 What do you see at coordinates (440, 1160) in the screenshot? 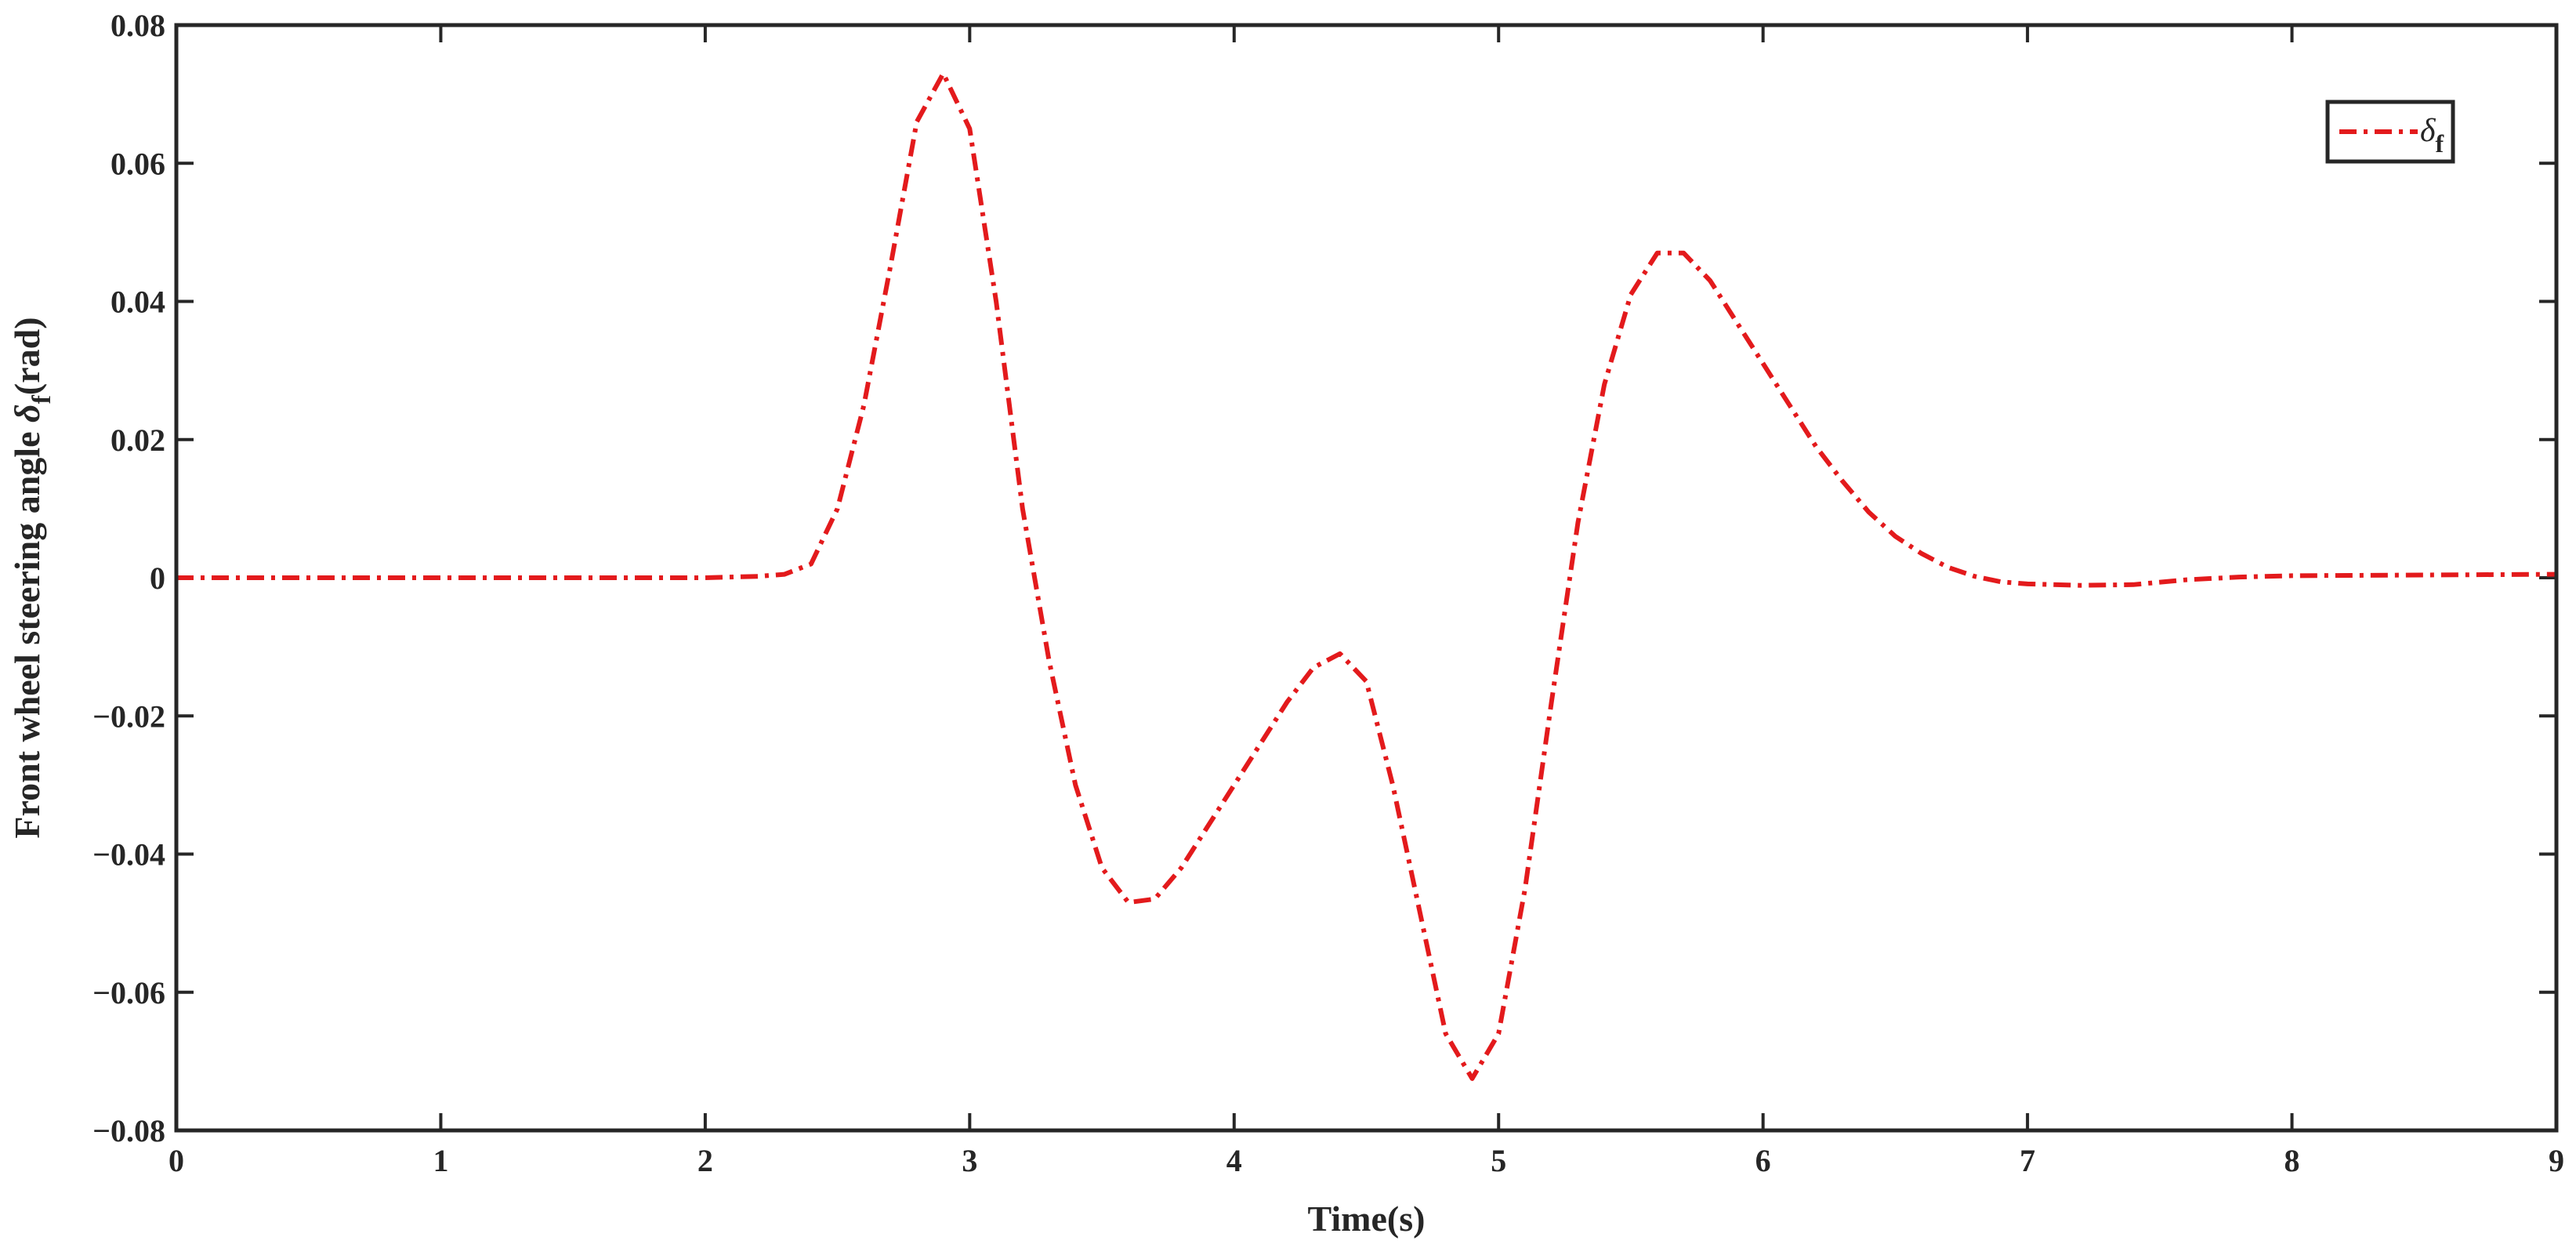
I see `x-tick-label: 1` at bounding box center [440, 1160].